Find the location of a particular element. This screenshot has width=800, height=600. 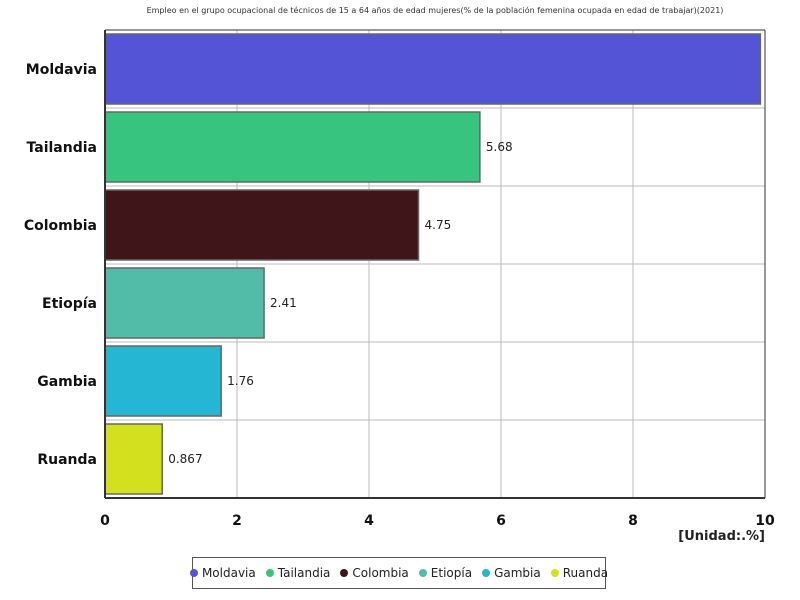

legend-item: Etiopía is located at coordinates (445, 573).